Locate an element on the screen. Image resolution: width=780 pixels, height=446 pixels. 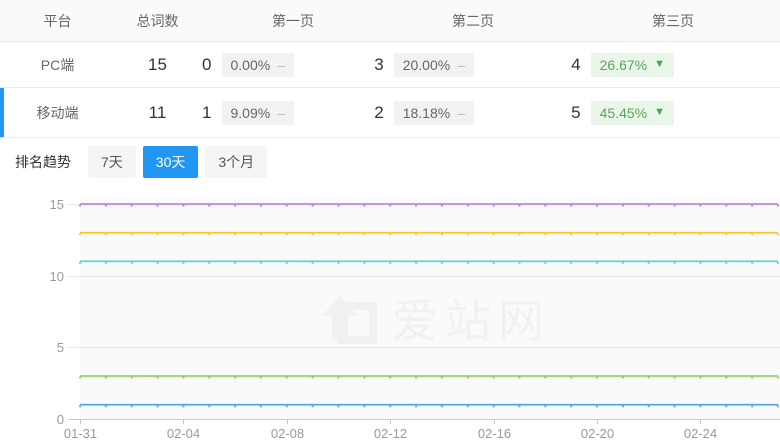
page1-count: 1 is located at coordinates (207, 112).